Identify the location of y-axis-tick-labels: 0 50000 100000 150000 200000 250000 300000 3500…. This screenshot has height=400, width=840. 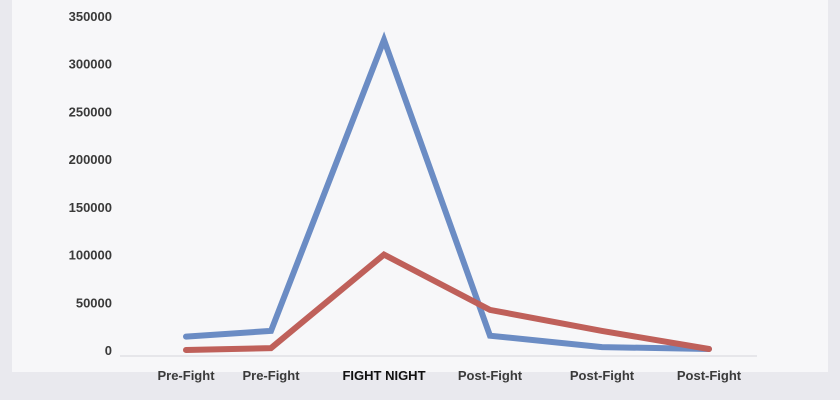
(90, 183).